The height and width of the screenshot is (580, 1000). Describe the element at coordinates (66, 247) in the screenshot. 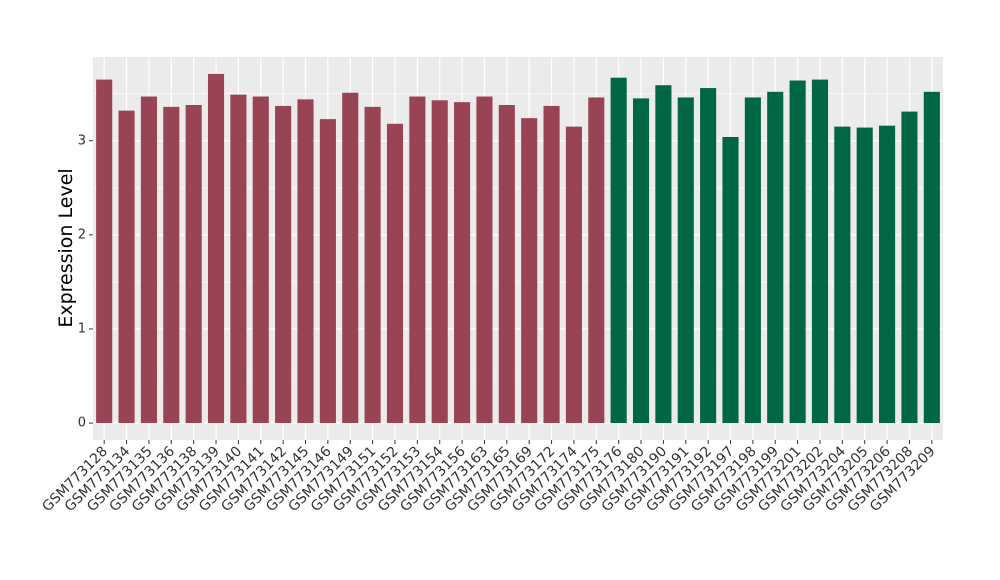

I see `y-axis-label: Expression Level` at that location.